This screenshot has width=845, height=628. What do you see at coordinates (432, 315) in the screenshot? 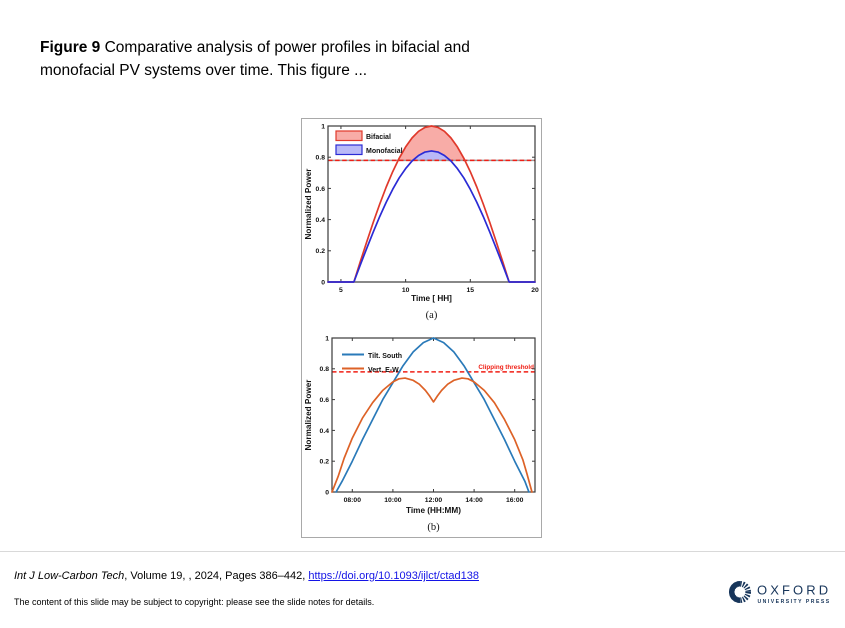
I see `subplot-label: (a)` at bounding box center [432, 315].